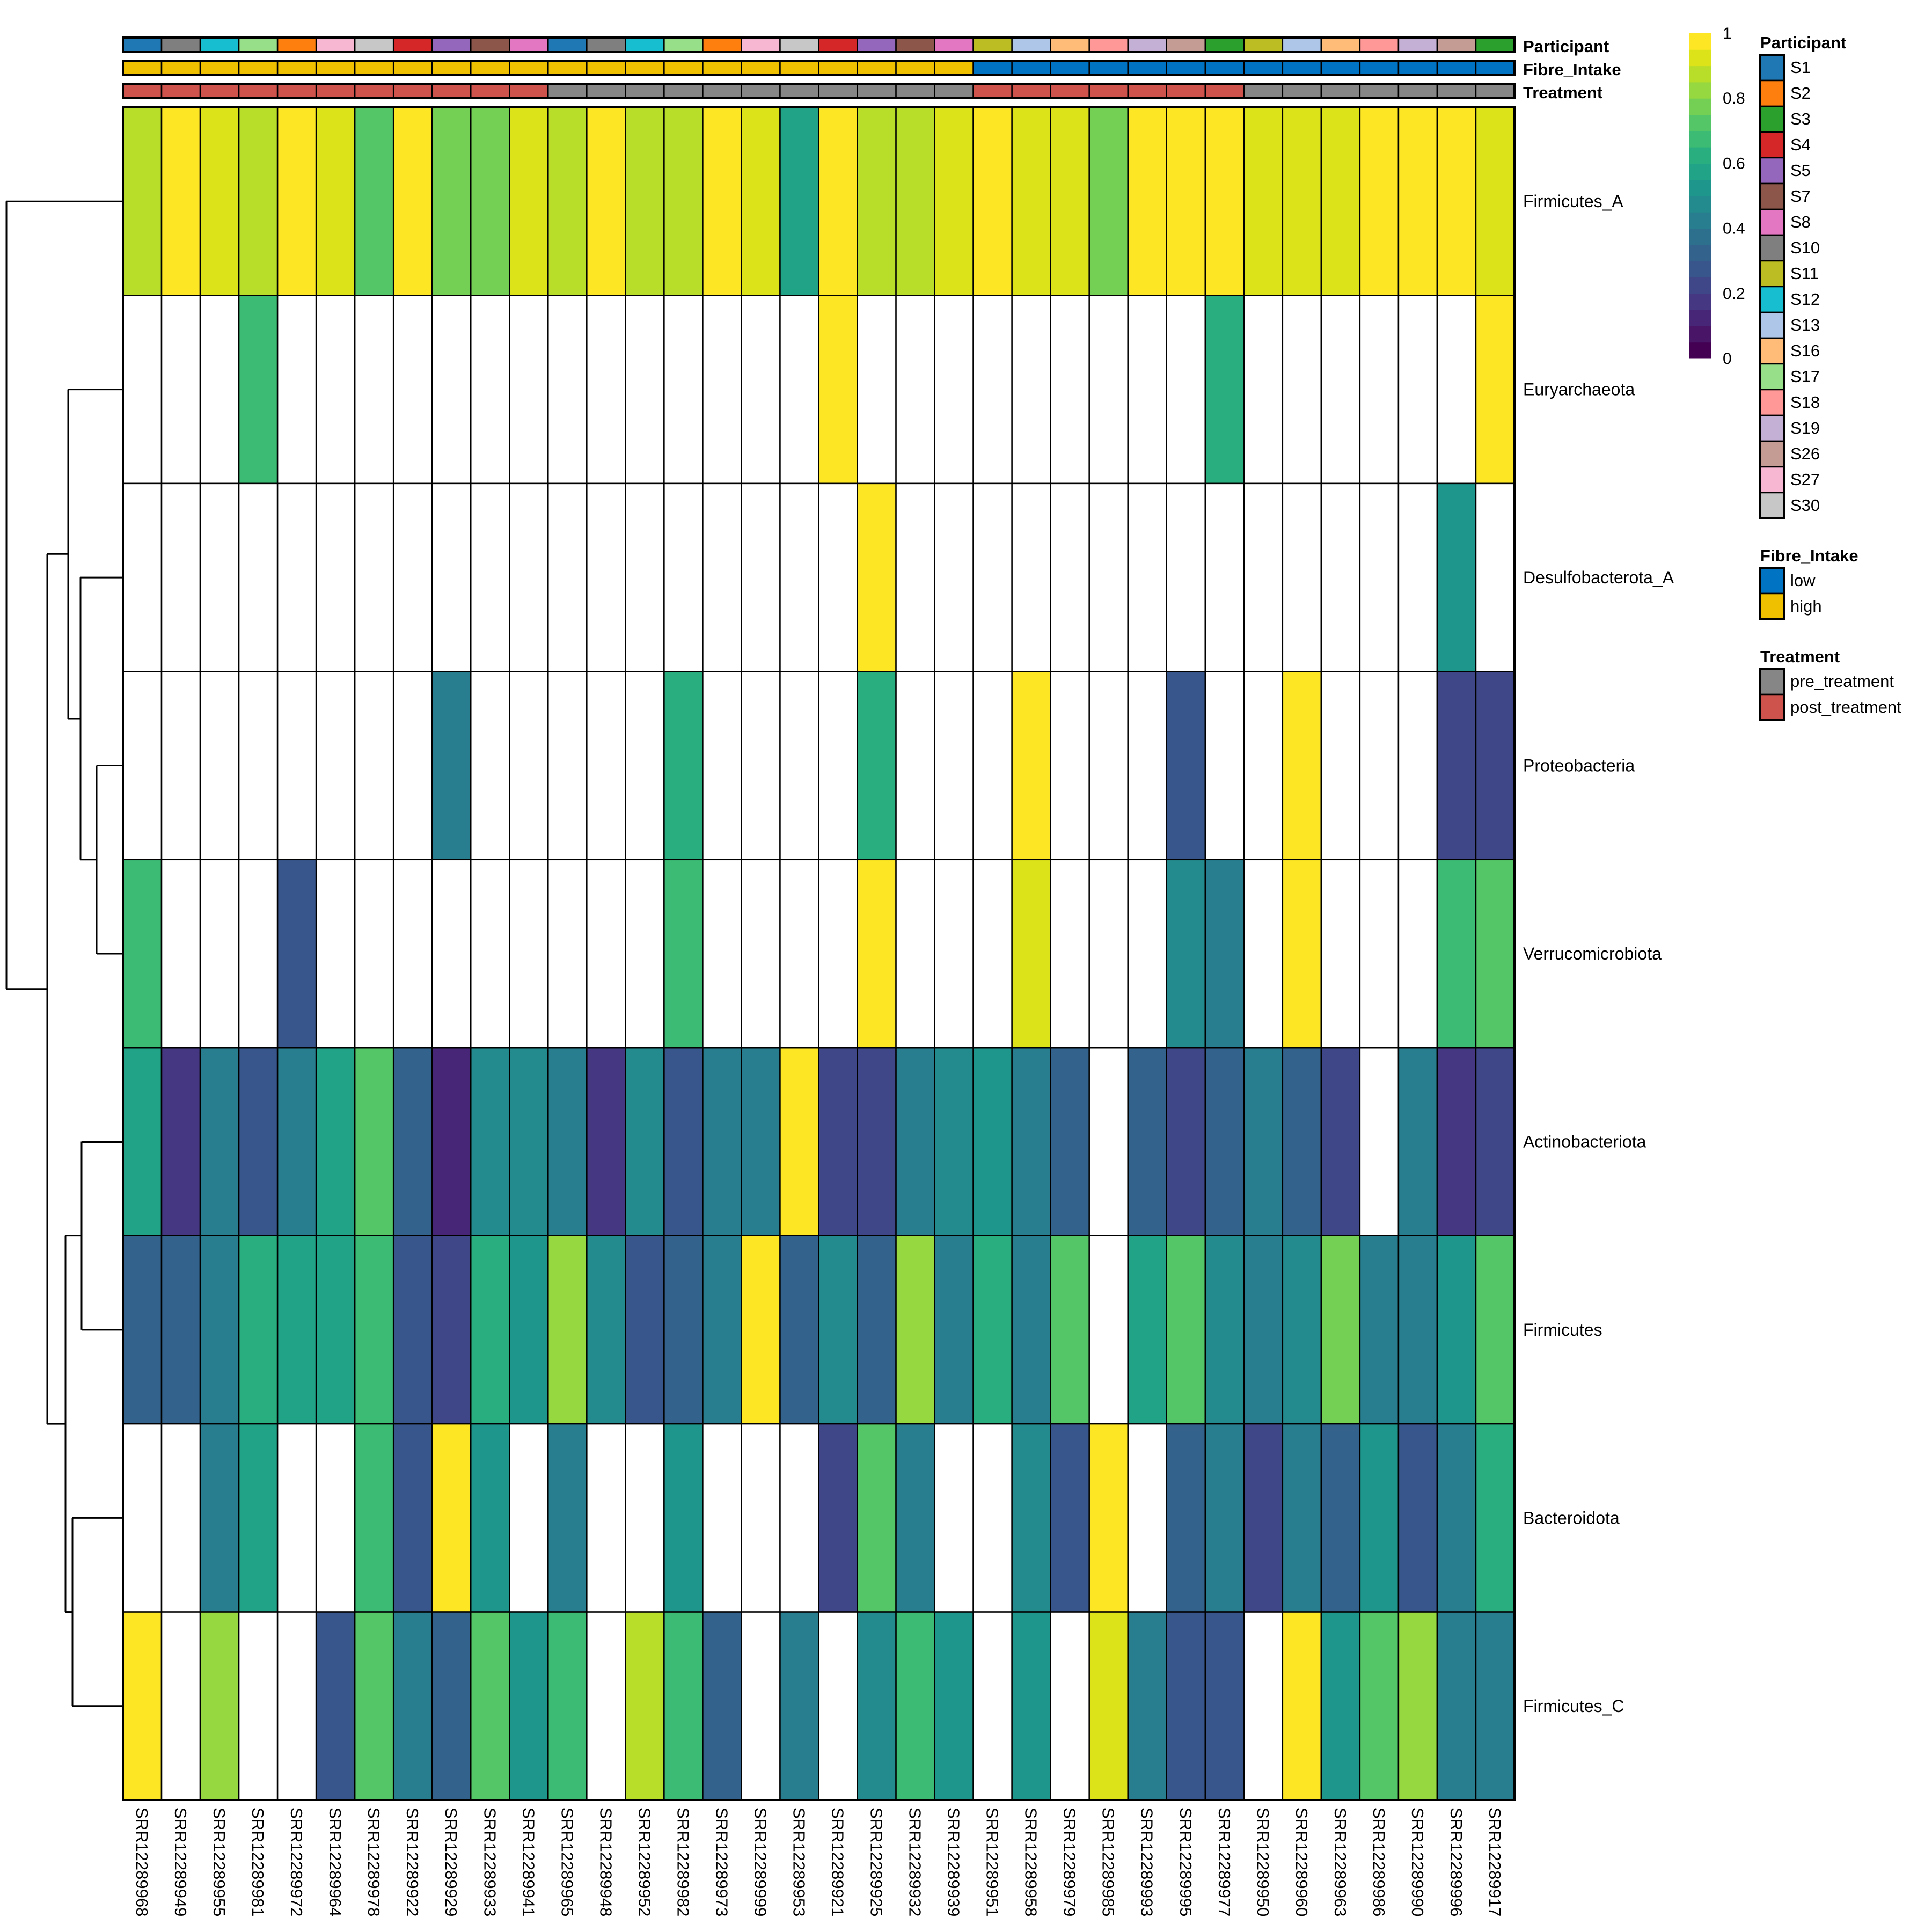  I want to click on colorbar-tick-label: 0.8, so click(1734, 98).